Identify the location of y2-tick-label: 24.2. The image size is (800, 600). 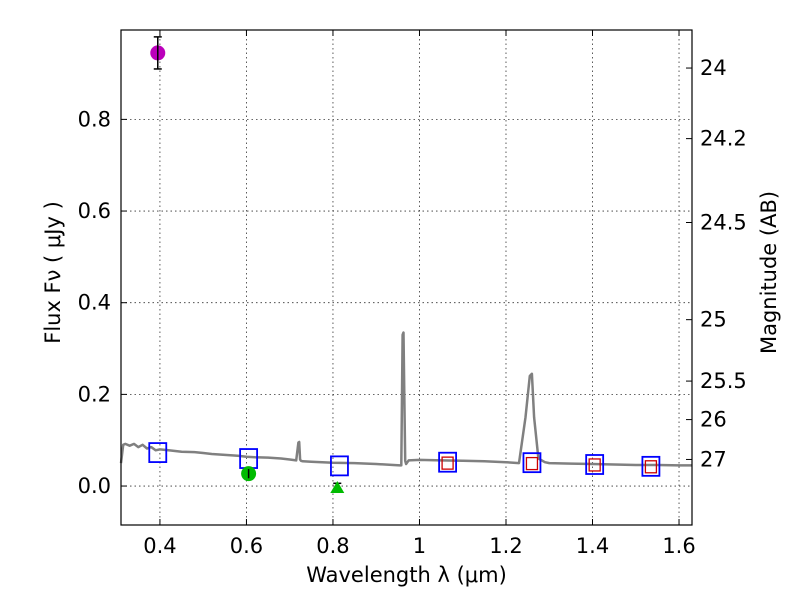
(723, 139).